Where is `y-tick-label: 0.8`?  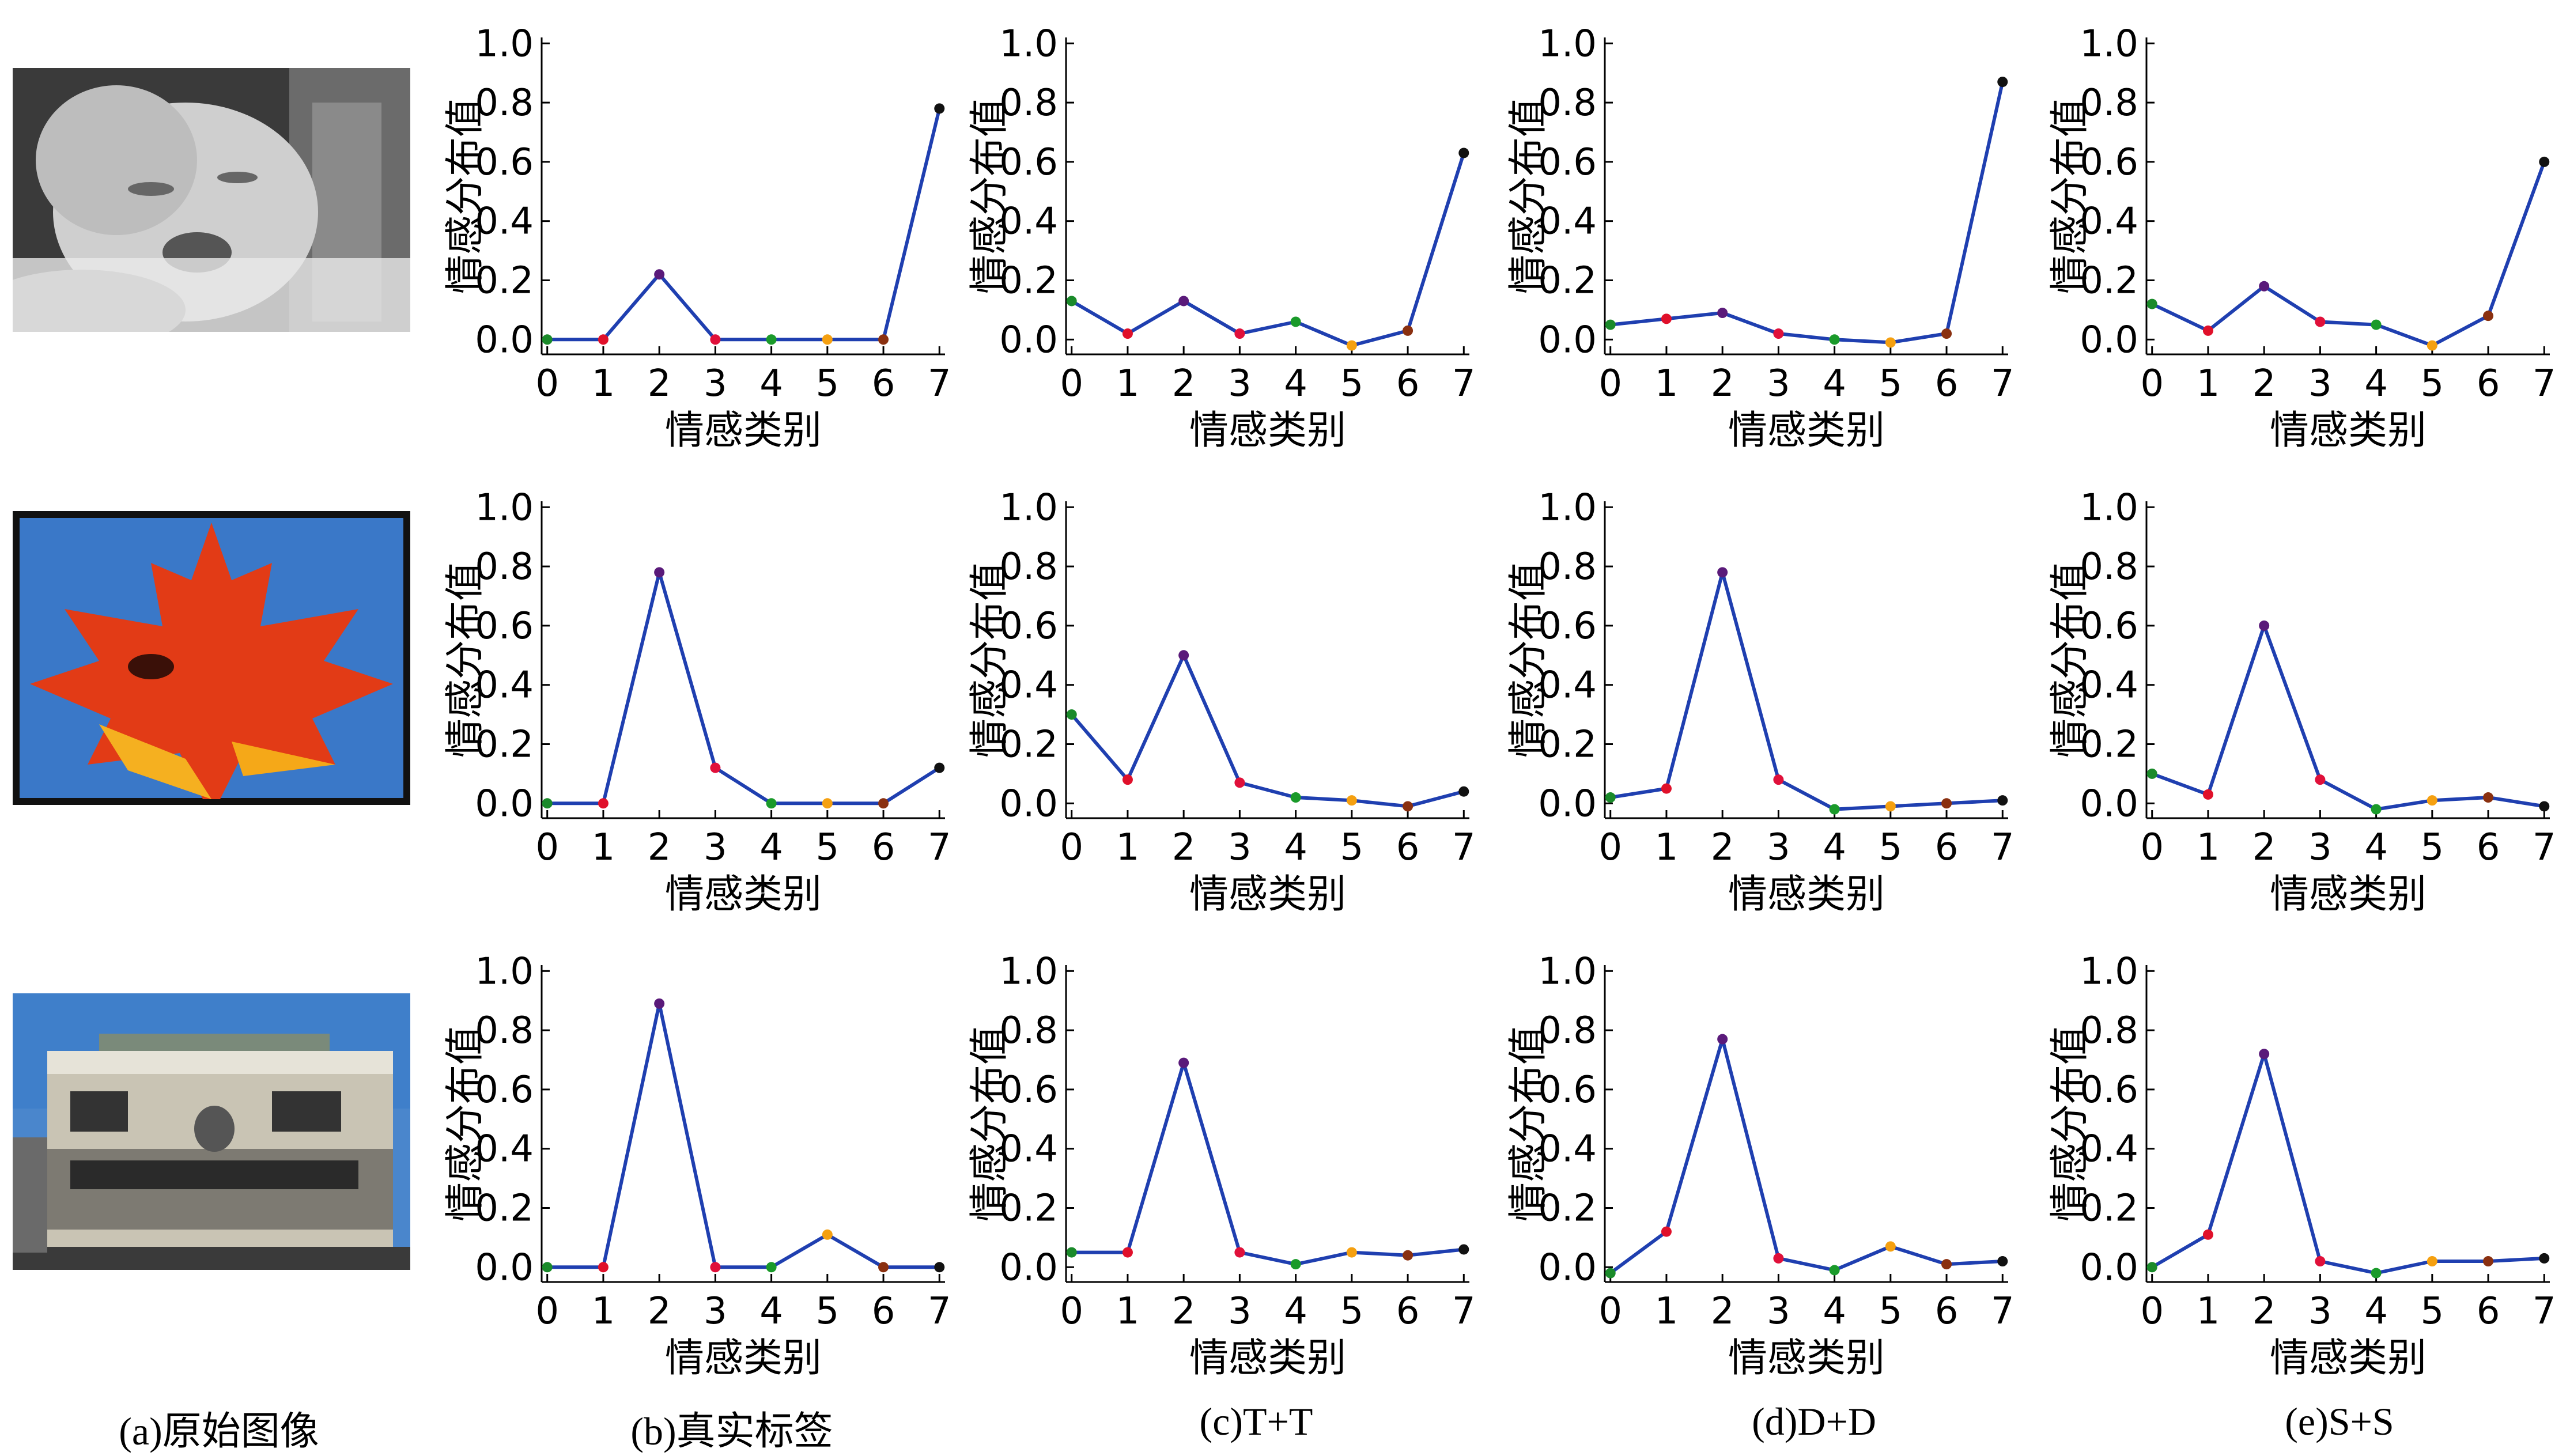 y-tick-label: 0.8 is located at coordinates (504, 567).